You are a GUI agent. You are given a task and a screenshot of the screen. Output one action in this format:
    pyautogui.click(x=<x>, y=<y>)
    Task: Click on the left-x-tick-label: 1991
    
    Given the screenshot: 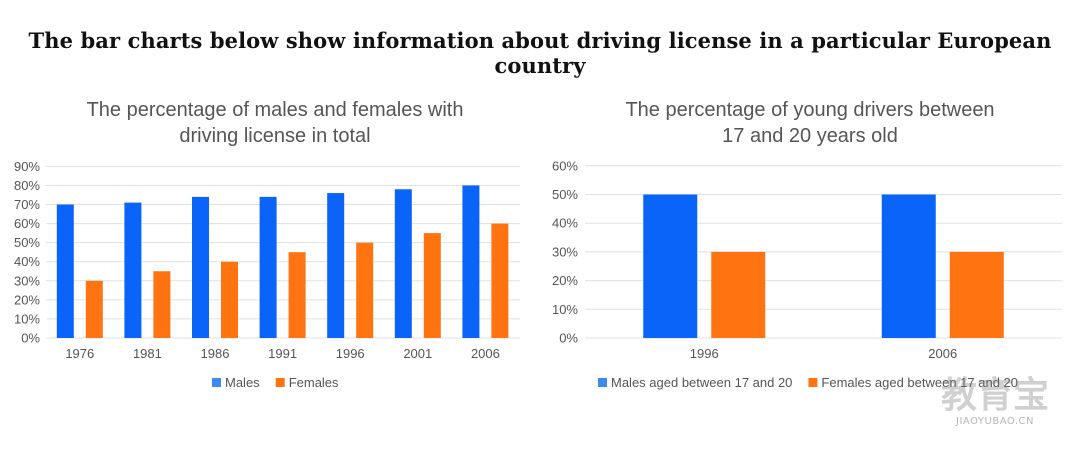 What is the action you would take?
    pyautogui.click(x=282, y=353)
    